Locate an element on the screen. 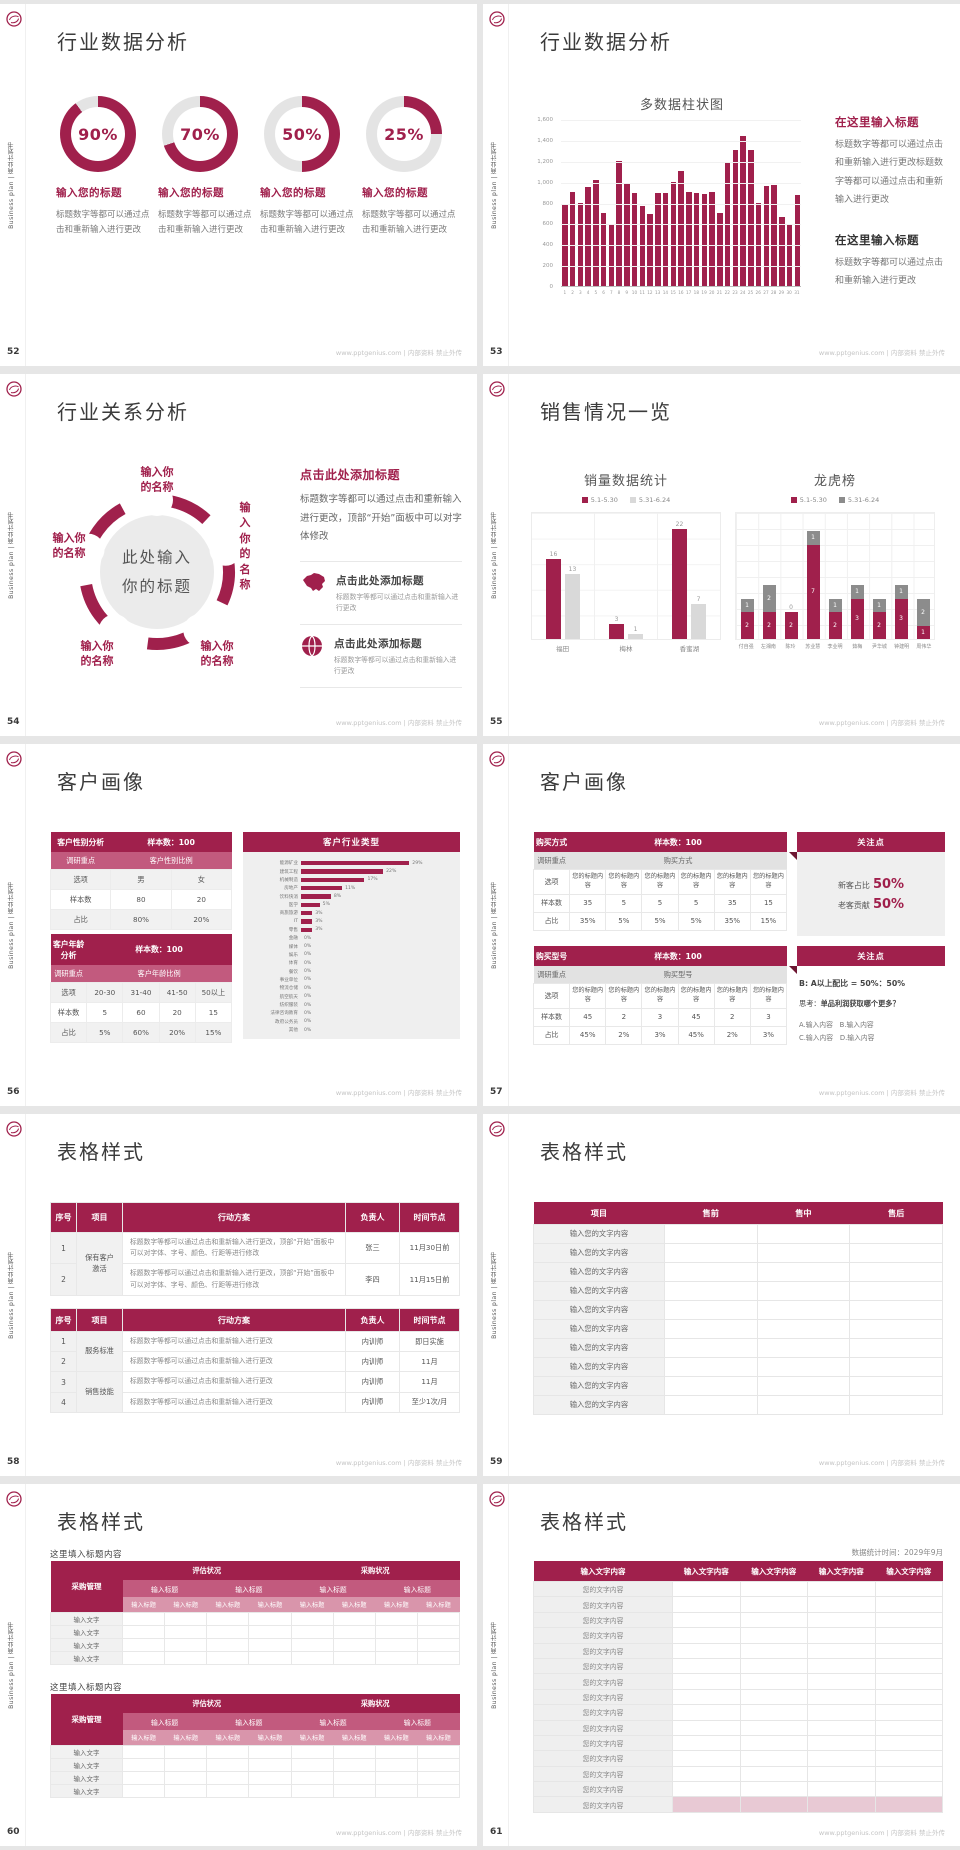 The width and height of the screenshot is (960, 1850). segment-value-label: 3 is located at coordinates (901, 619).